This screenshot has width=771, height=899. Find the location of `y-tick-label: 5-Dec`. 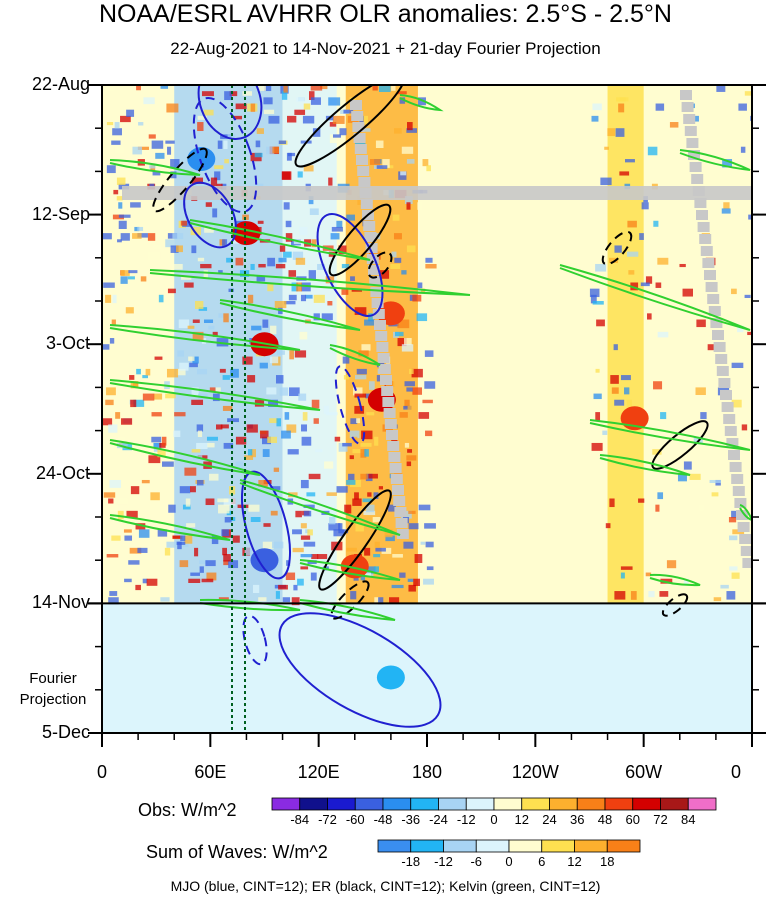

y-tick-label: 5-Dec is located at coordinates (65, 732).